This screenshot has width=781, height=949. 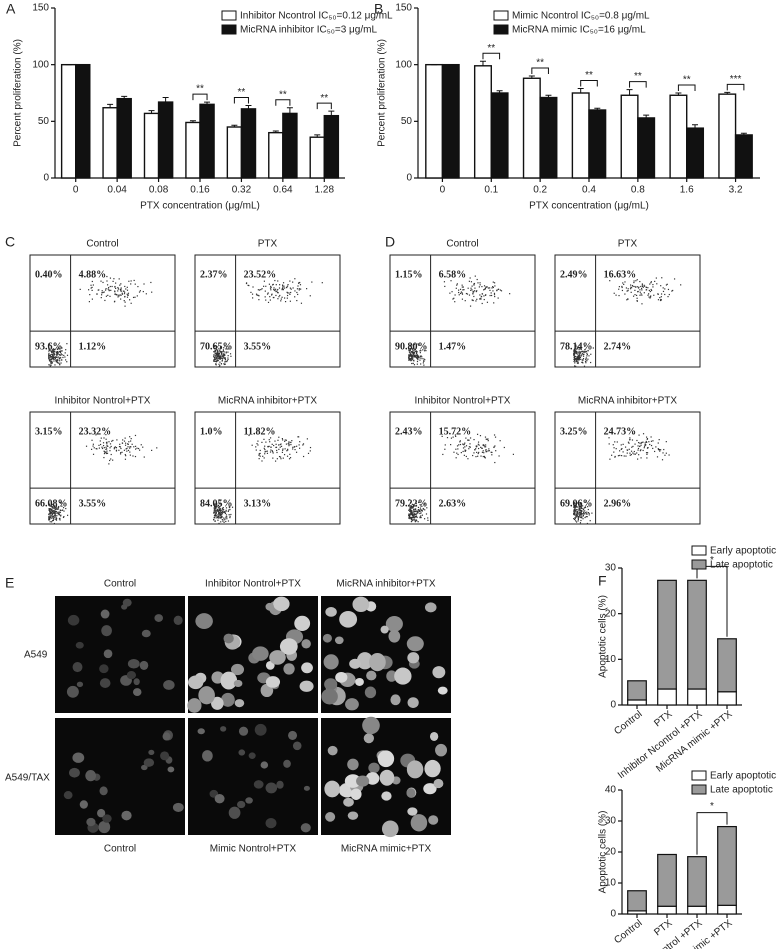 I want to click on y-tick-label: 20, so click(x=611, y=613).